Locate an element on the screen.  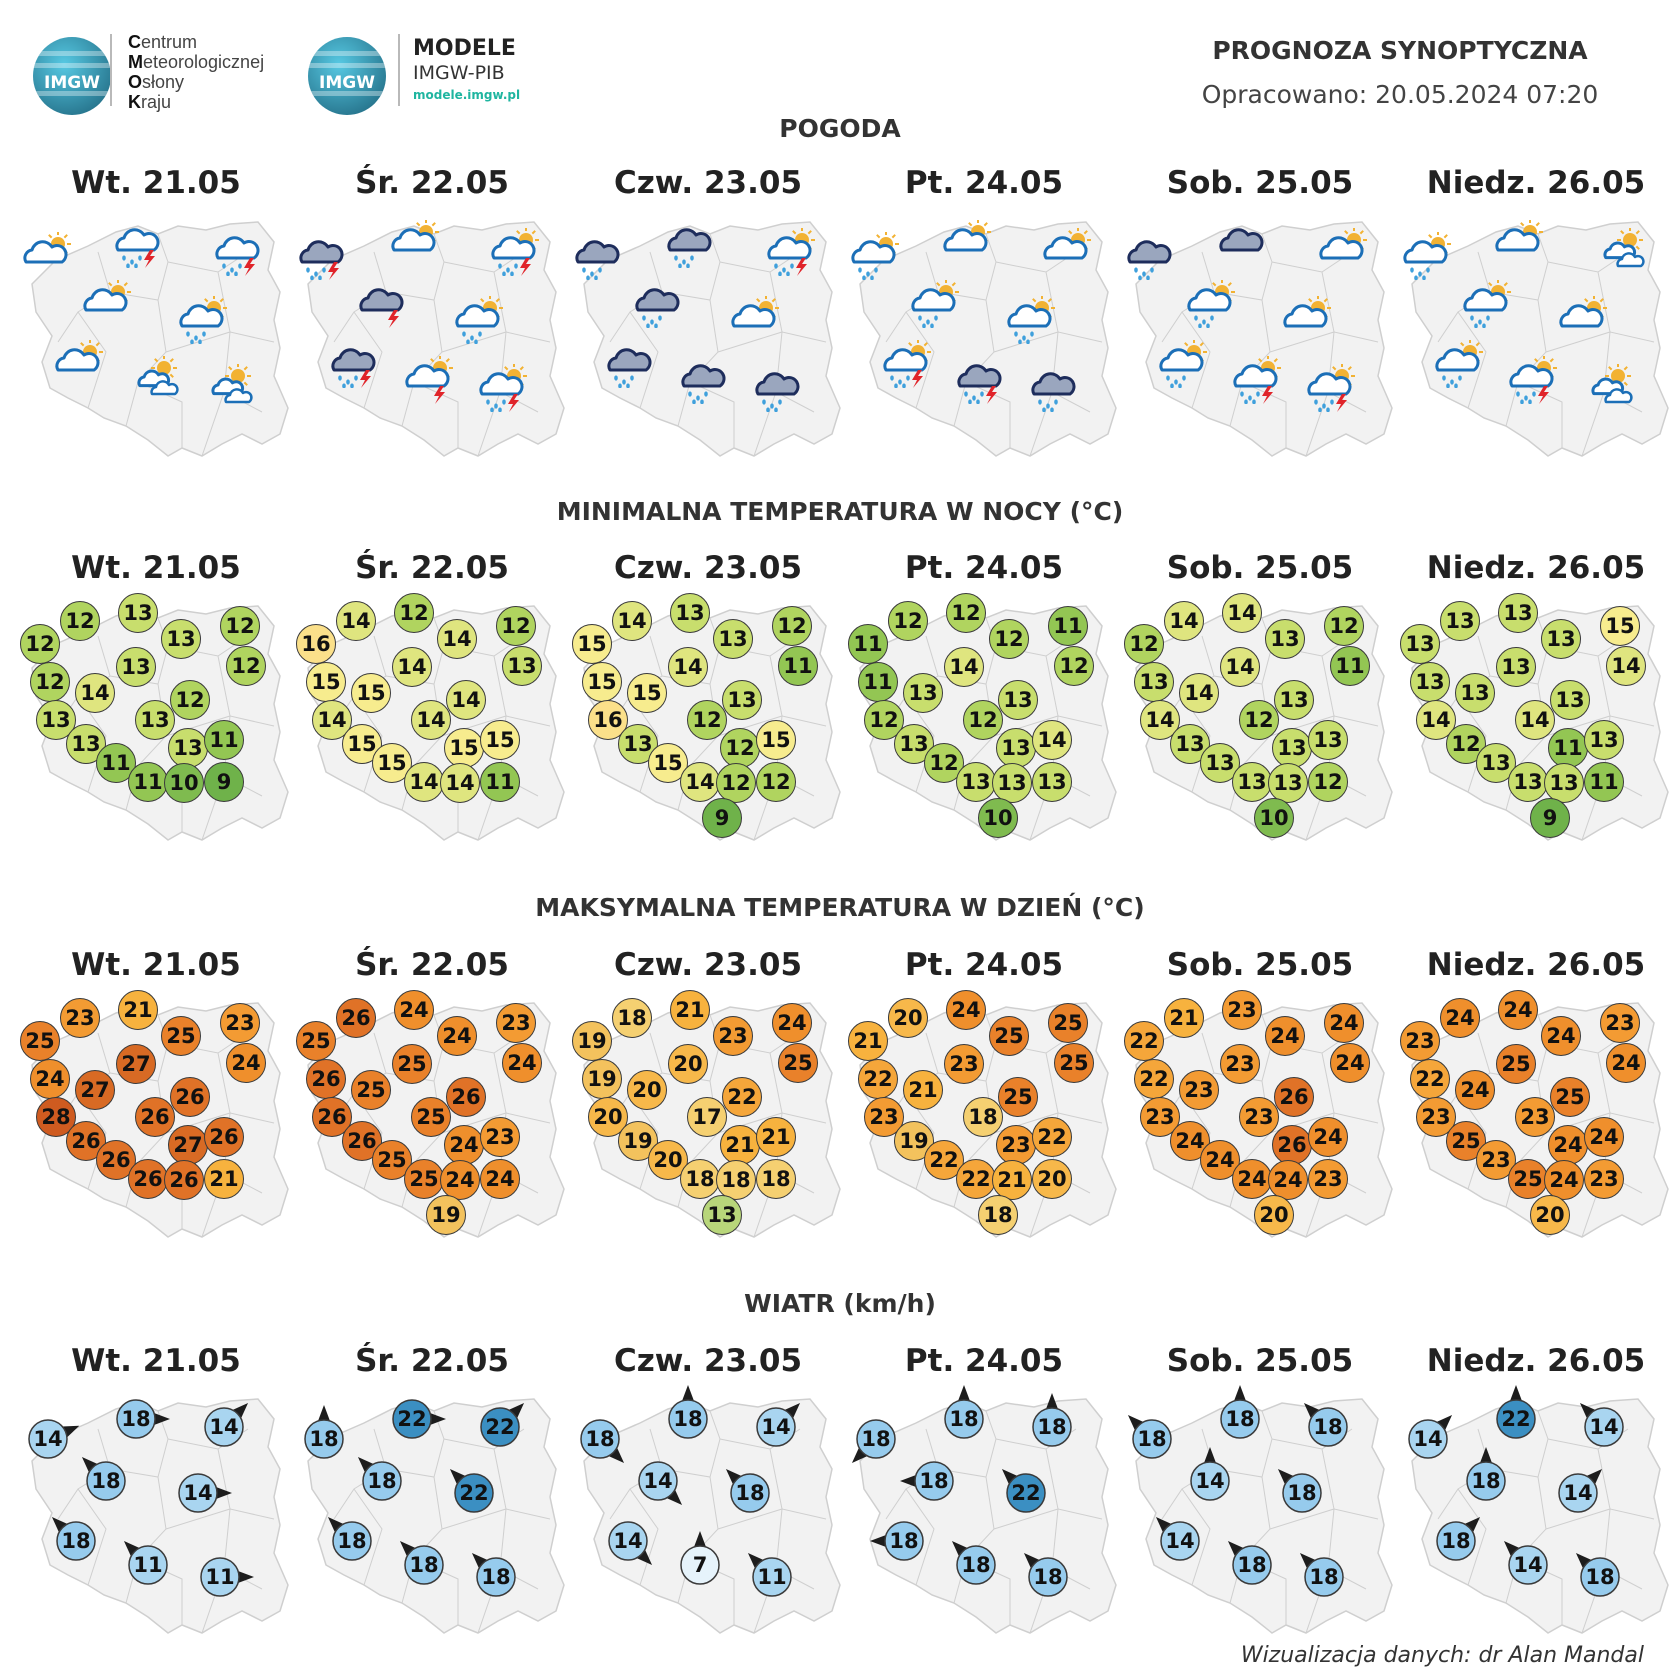
max-temp-badge: 18 is located at coordinates (632, 1018).